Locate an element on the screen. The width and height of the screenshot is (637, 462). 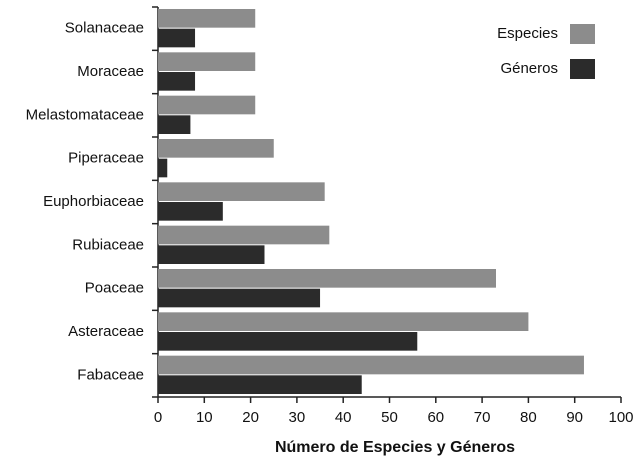
x-tick-label: 10 is located at coordinates (204, 417).